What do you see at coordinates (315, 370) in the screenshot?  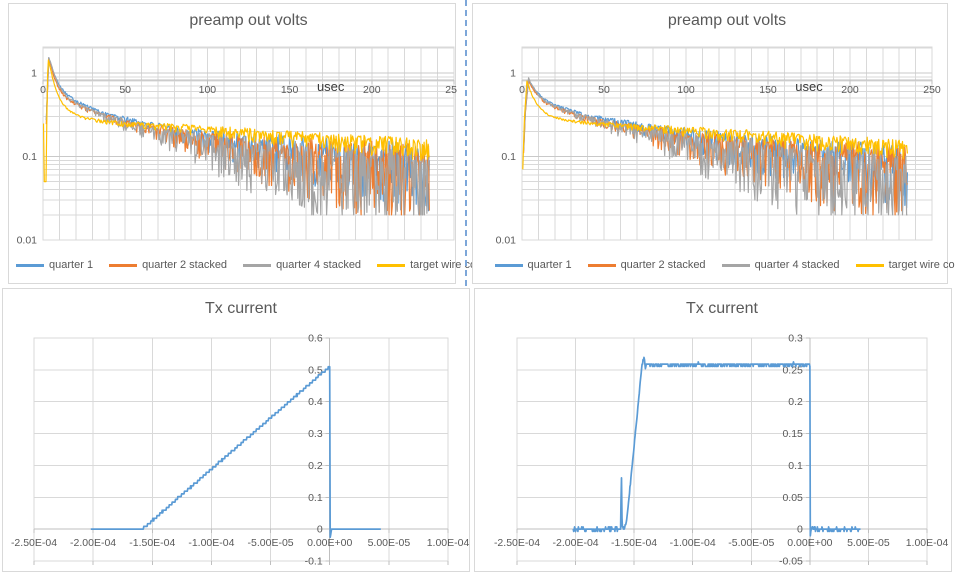 I see `svg-text: 0.5` at bounding box center [315, 370].